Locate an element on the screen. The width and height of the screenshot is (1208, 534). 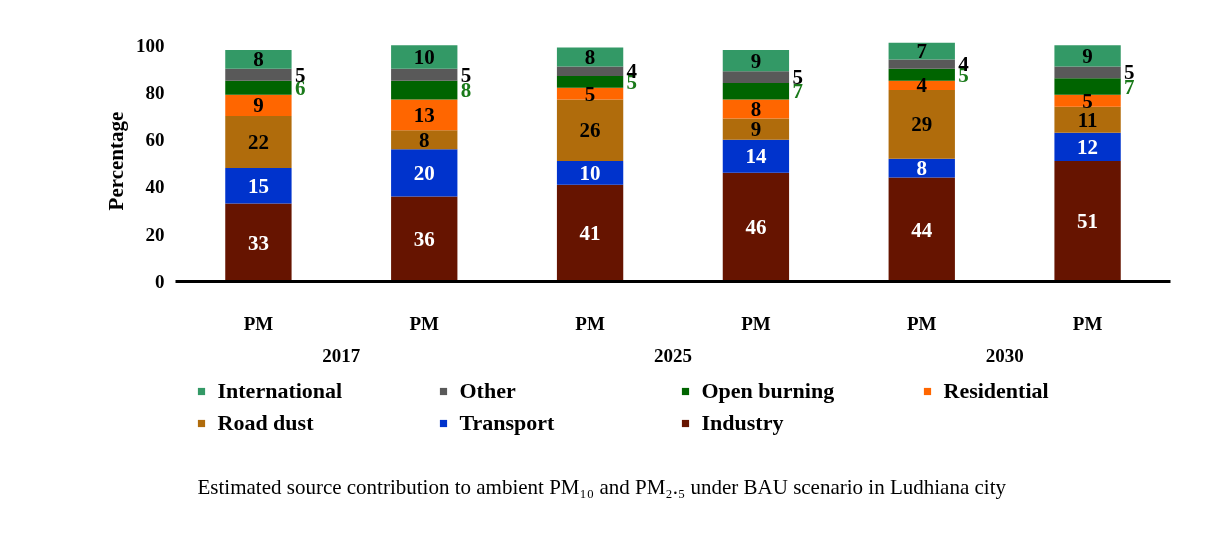
data-label: 13 is located at coordinates (424, 114).